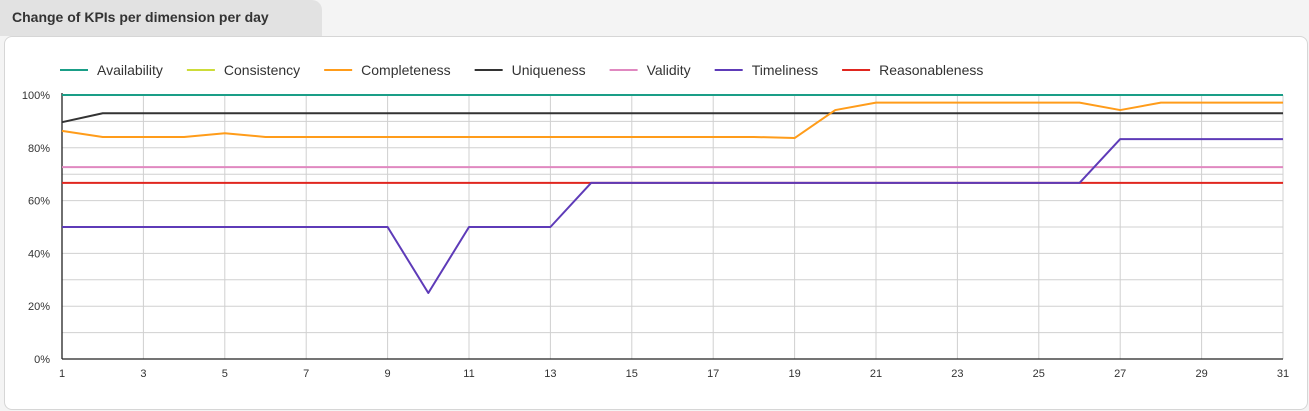  Describe the element at coordinates (957, 374) in the screenshot. I see `x-tick-label: 23` at that location.